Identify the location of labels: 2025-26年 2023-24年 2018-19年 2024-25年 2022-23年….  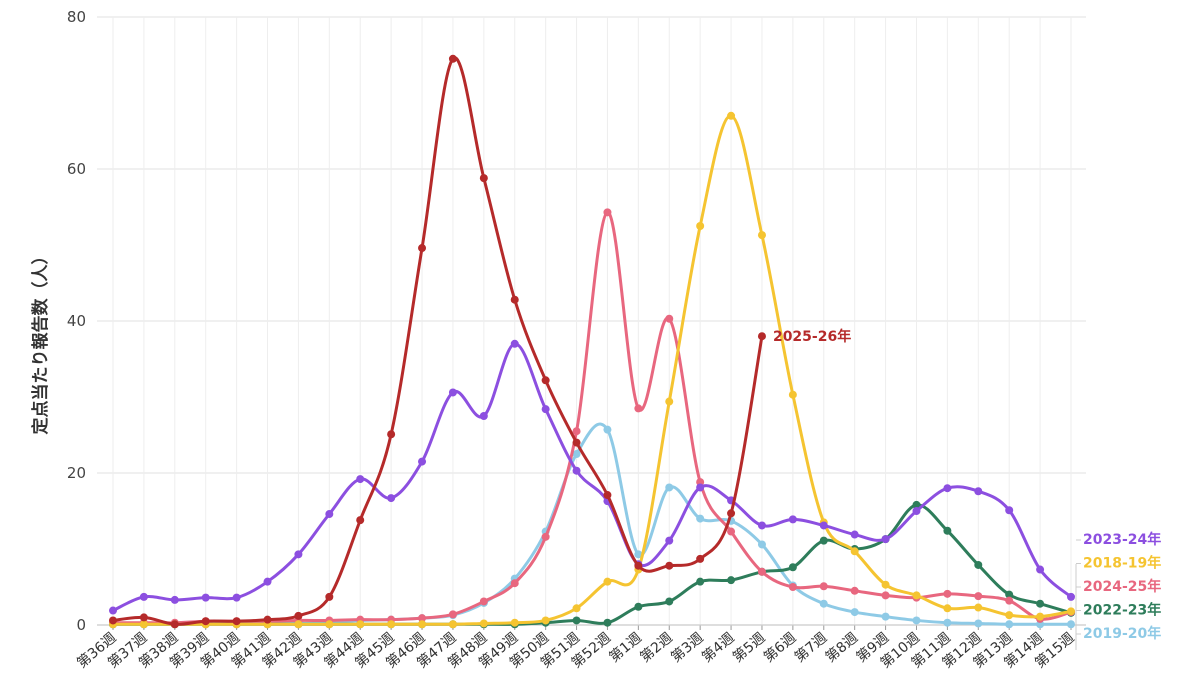
(967, 489).